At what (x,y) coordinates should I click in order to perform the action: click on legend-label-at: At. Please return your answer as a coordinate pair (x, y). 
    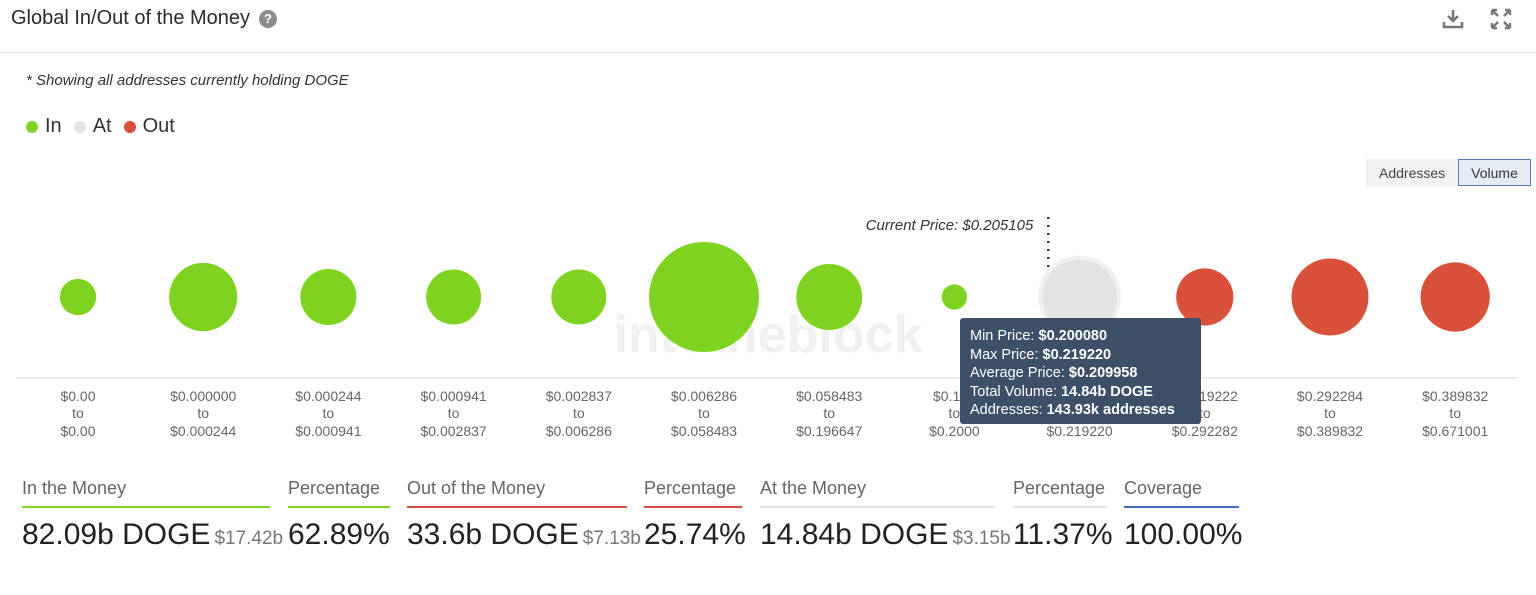
    Looking at the image, I should click on (102, 126).